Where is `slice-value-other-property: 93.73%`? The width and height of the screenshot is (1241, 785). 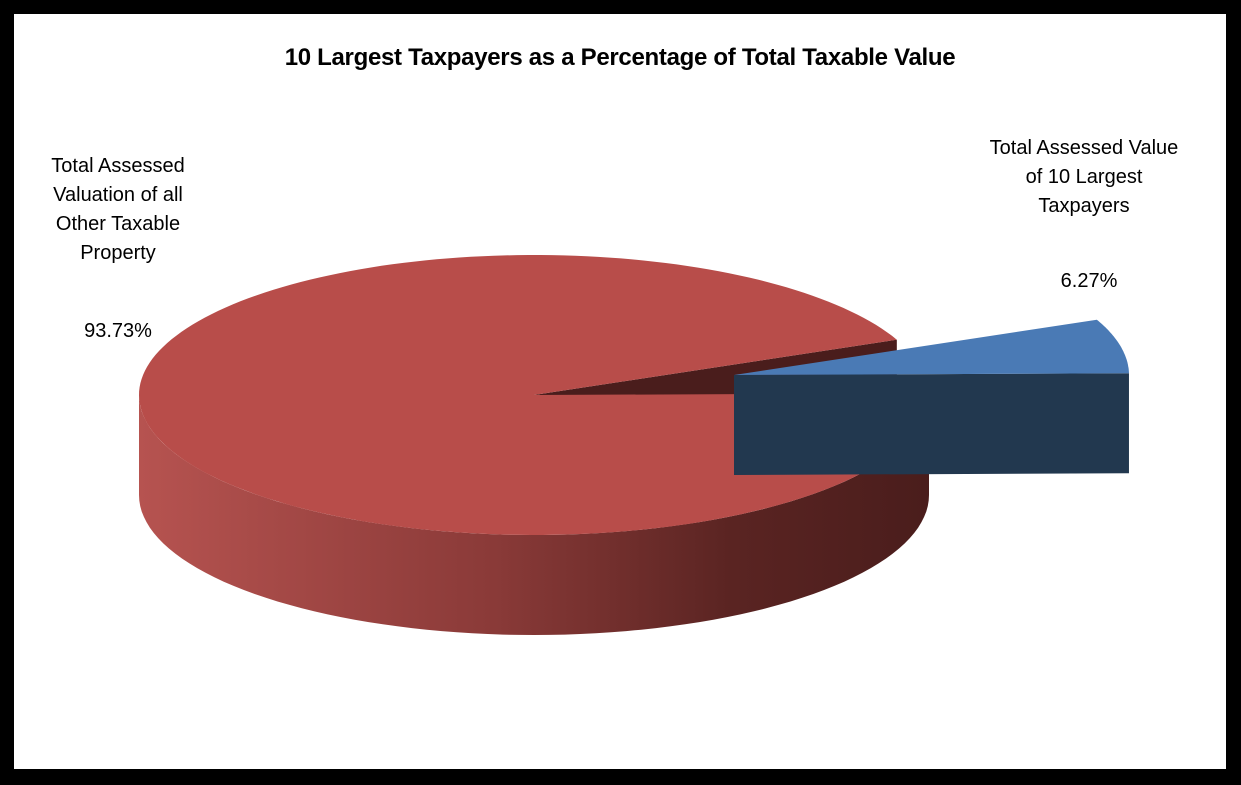 slice-value-other-property: 93.73% is located at coordinates (118, 331).